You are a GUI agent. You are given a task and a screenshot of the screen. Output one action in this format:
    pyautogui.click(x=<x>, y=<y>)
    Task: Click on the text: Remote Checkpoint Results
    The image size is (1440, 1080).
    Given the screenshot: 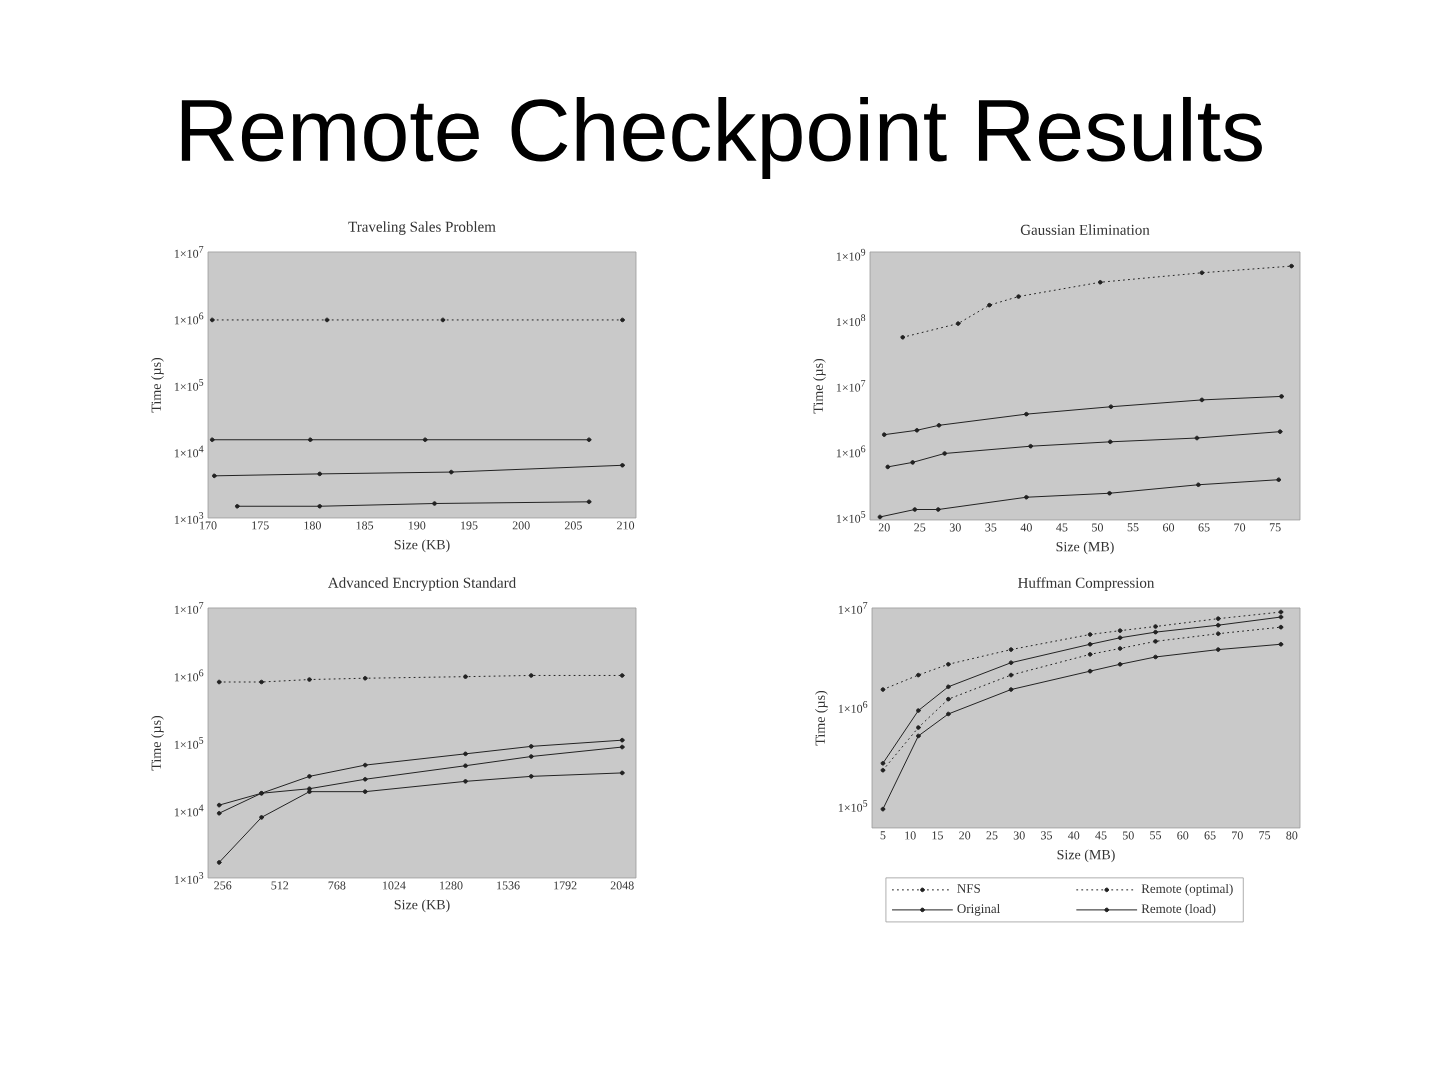 What is the action you would take?
    pyautogui.click(x=721, y=137)
    